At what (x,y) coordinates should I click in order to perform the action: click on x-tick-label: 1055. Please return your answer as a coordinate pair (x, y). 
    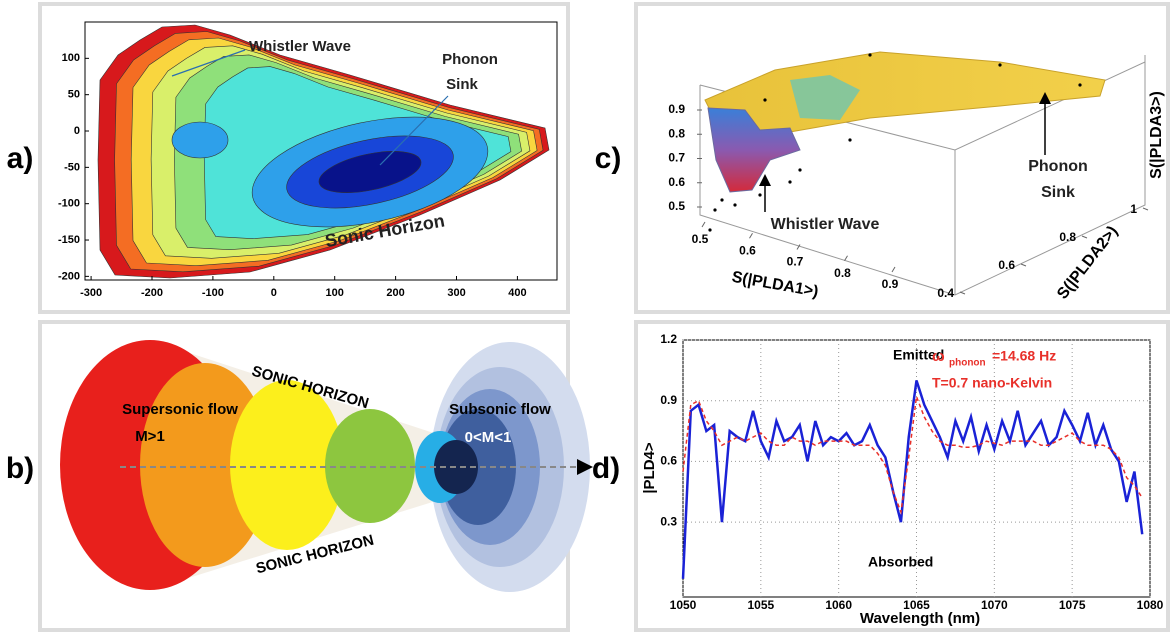
    Looking at the image, I should click on (760, 605).